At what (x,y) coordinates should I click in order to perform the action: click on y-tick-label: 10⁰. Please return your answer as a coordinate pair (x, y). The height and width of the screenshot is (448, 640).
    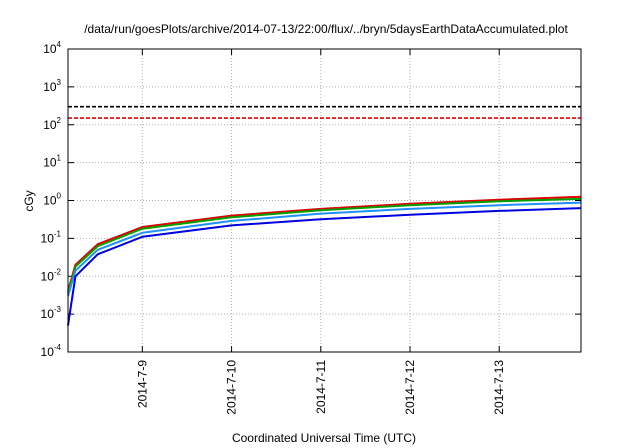
    Looking at the image, I should click on (52, 200).